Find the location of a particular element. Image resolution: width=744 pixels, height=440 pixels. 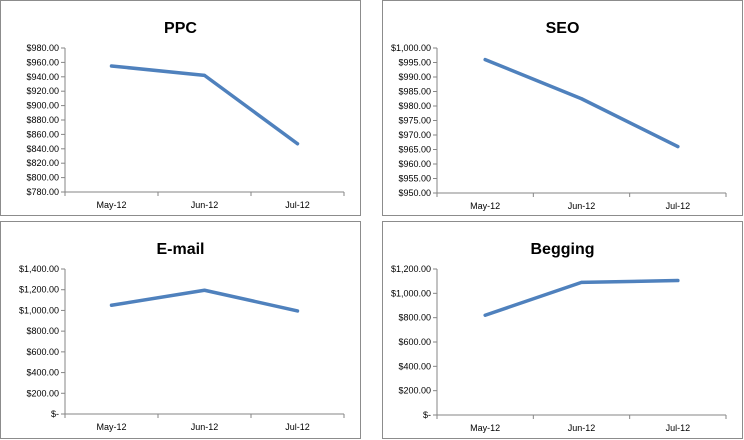

y-tick-label: $955.00 is located at coordinates (414, 179).